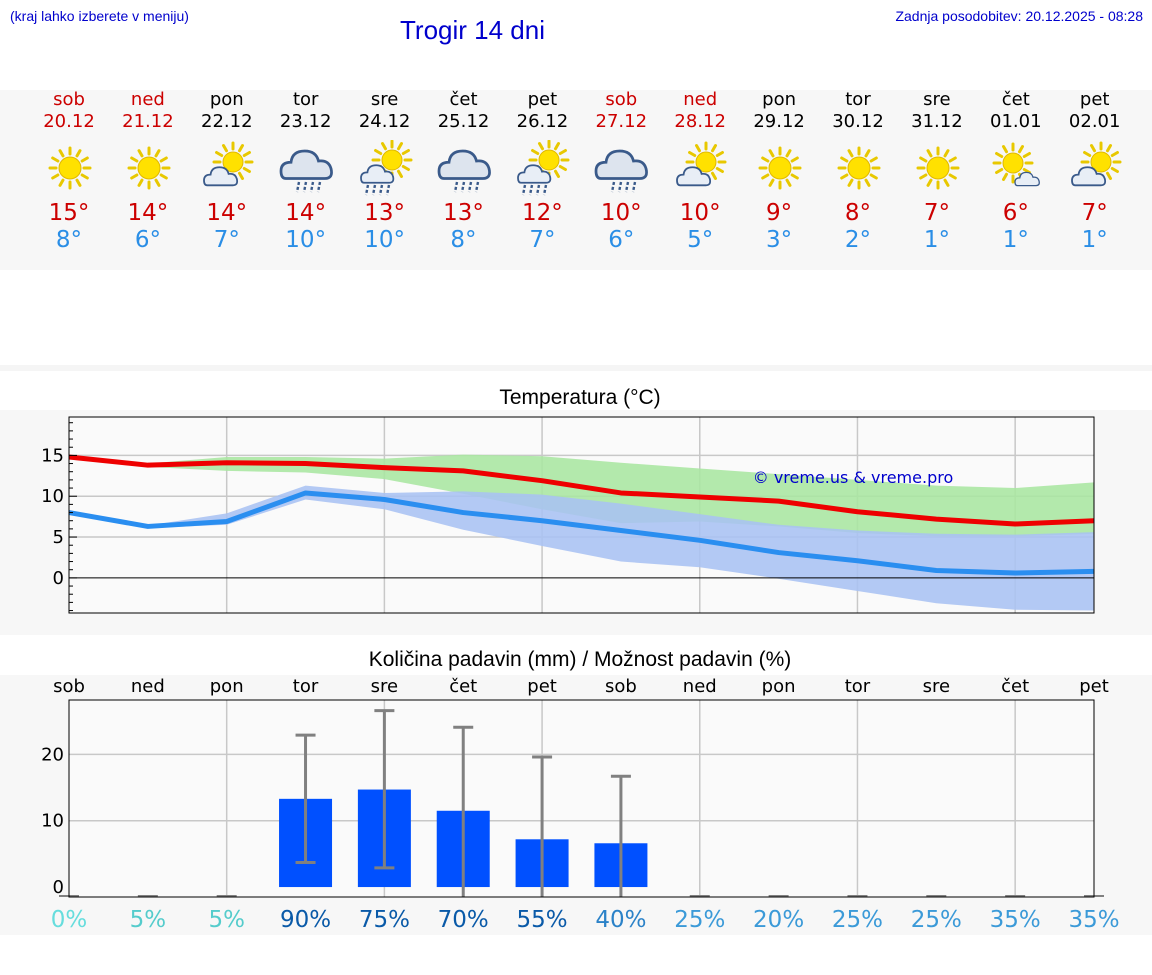 Image resolution: width=1152 pixels, height=975 pixels. What do you see at coordinates (1016, 121) in the screenshot?
I see `day-date: 01.01` at bounding box center [1016, 121].